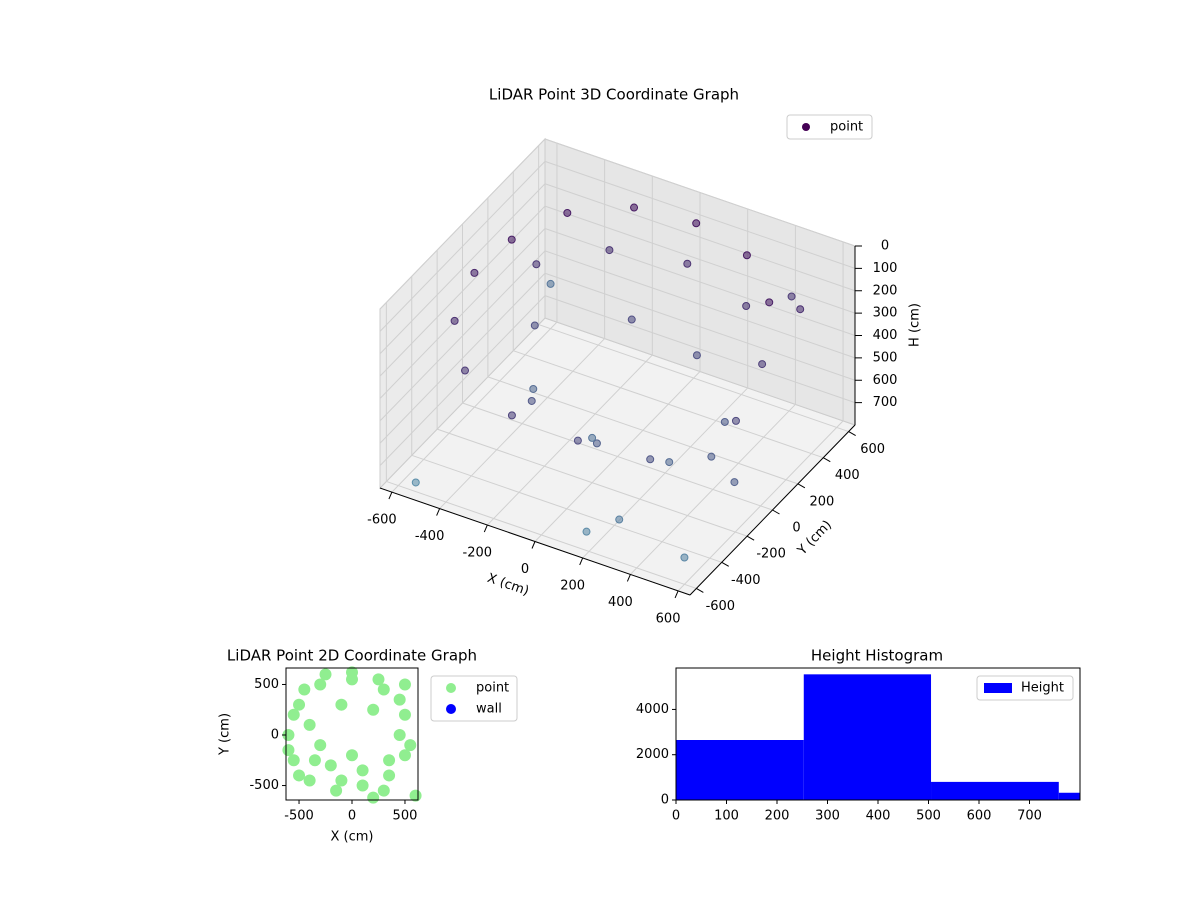 This screenshot has width=1200, height=900. Describe the element at coordinates (652, 754) in the screenshot. I see `y-tick-label: 2000` at that location.